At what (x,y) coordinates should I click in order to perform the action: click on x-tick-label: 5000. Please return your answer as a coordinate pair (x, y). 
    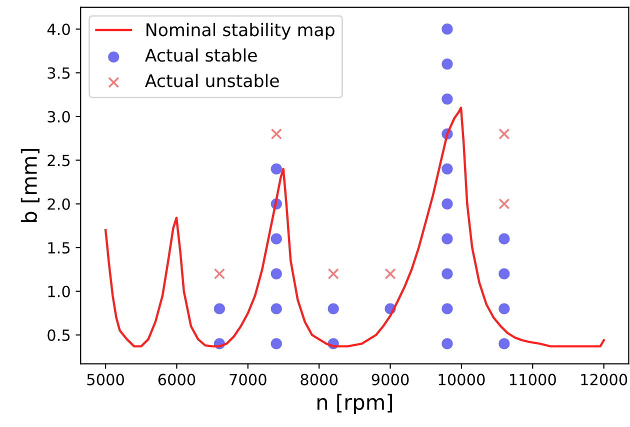
    Looking at the image, I should click on (105, 380).